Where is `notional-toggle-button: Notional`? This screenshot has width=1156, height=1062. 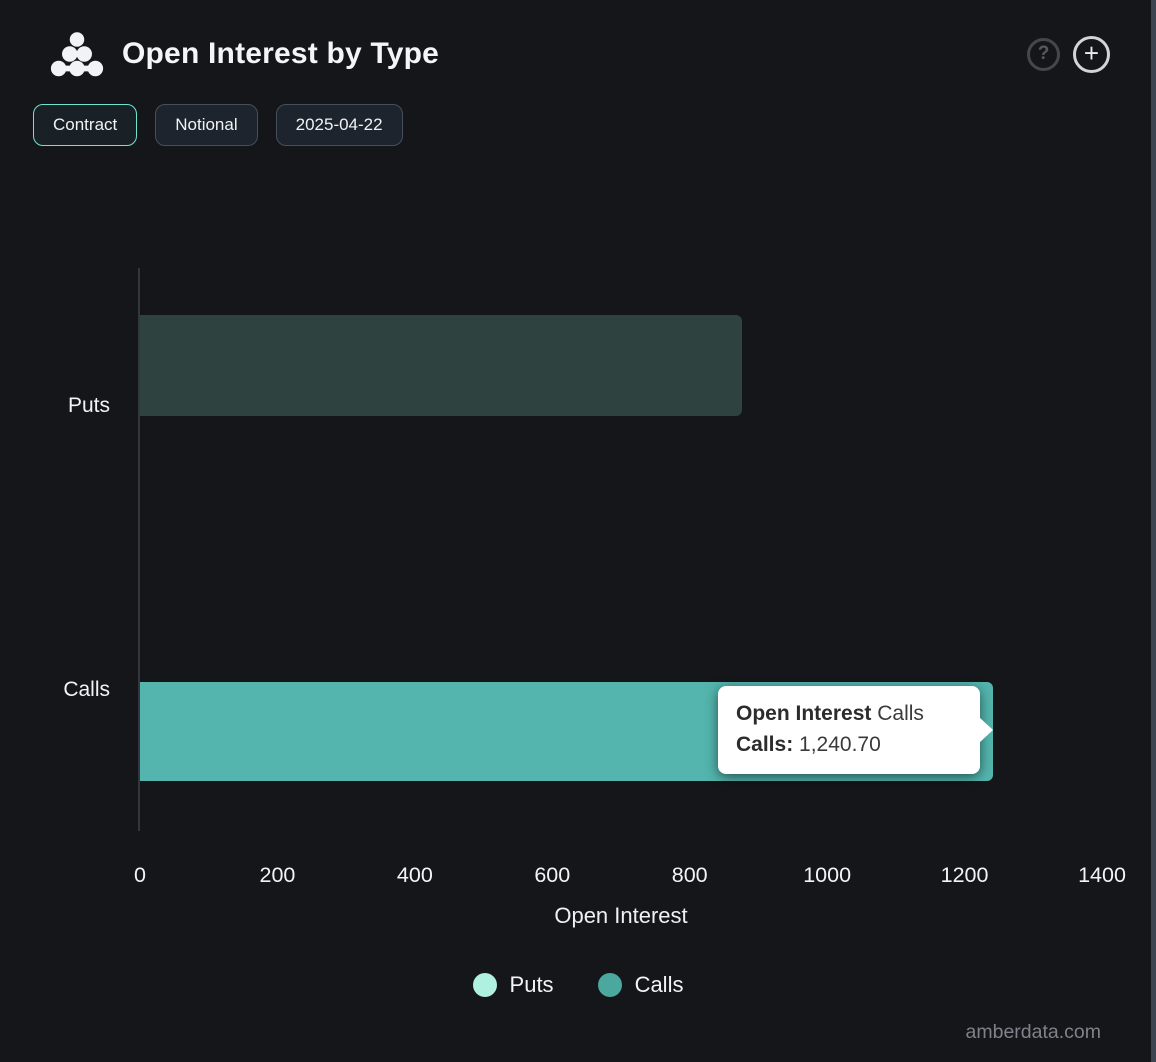 notional-toggle-button: Notional is located at coordinates (206, 125).